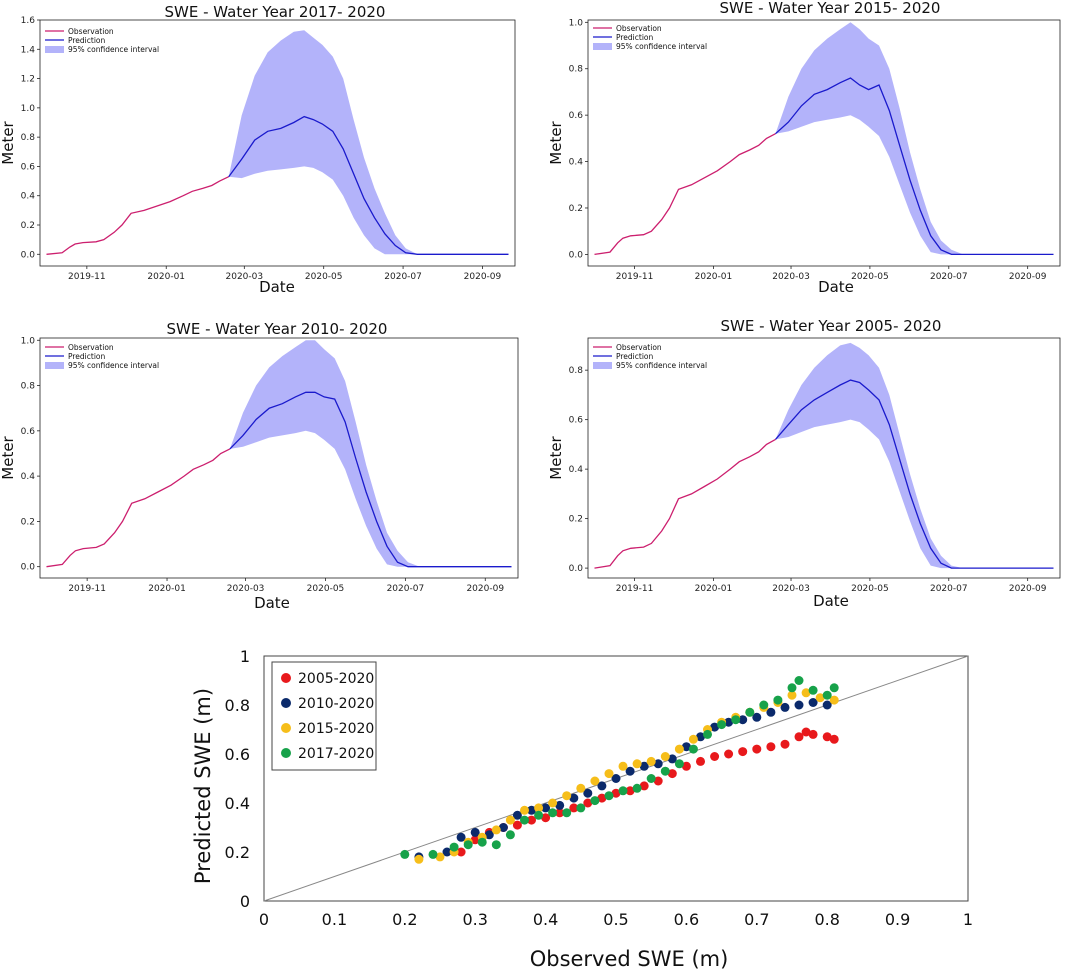 Image resolution: width=1084 pixels, height=975 pixels. I want to click on y-tick-label: 0.2, so click(237, 852).